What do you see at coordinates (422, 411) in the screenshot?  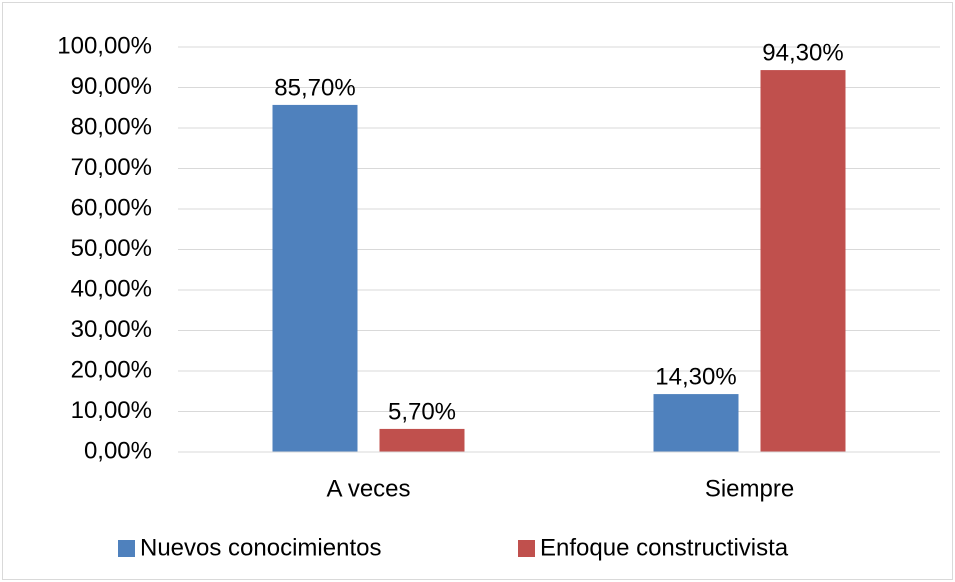 I see `data-label: 5,70%` at bounding box center [422, 411].